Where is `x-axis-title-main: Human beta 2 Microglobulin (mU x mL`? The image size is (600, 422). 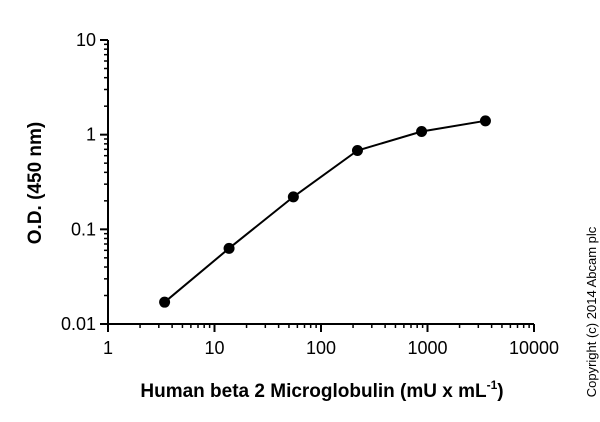 x-axis-title-main: Human beta 2 Microglobulin (mU x mL is located at coordinates (313, 391).